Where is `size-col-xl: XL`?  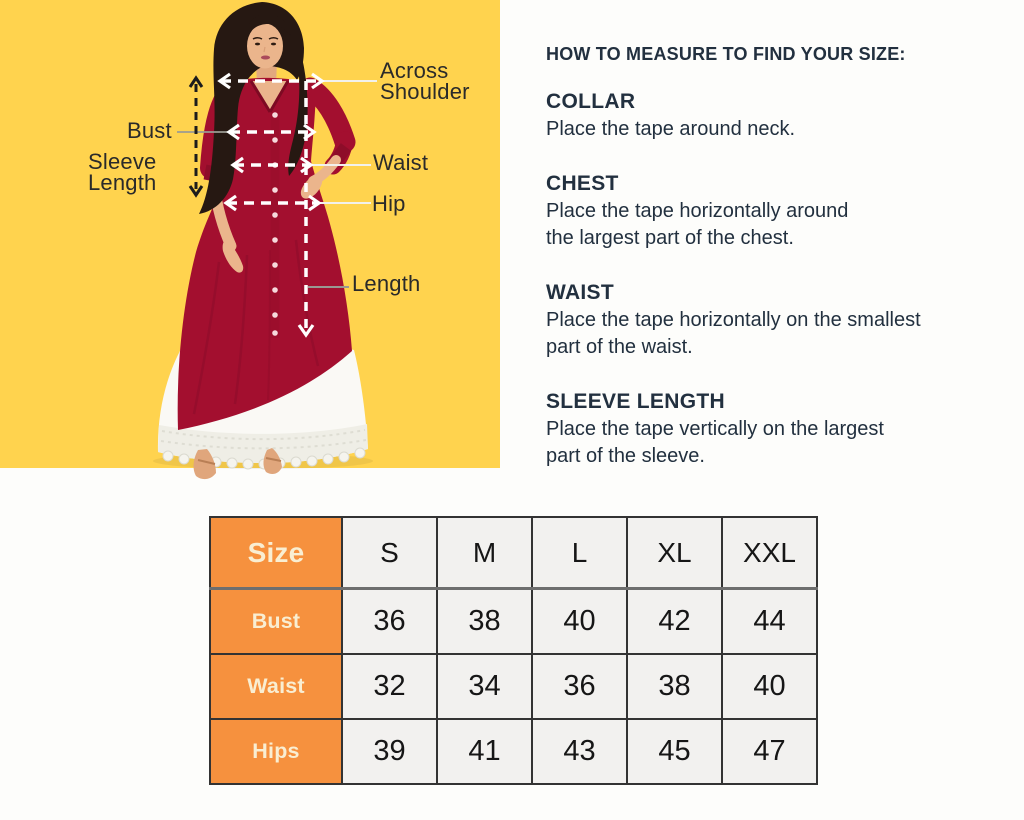 size-col-xl: XL is located at coordinates (674, 553).